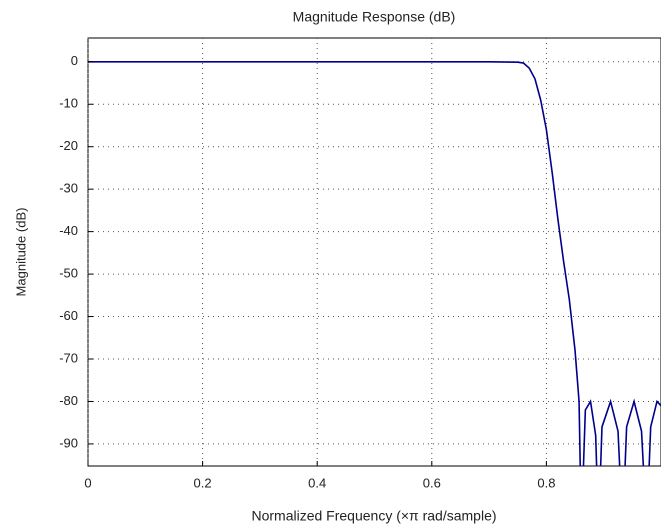  Describe the element at coordinates (374, 17) in the screenshot. I see `chart-title: Magnitude Response (dB)` at that location.